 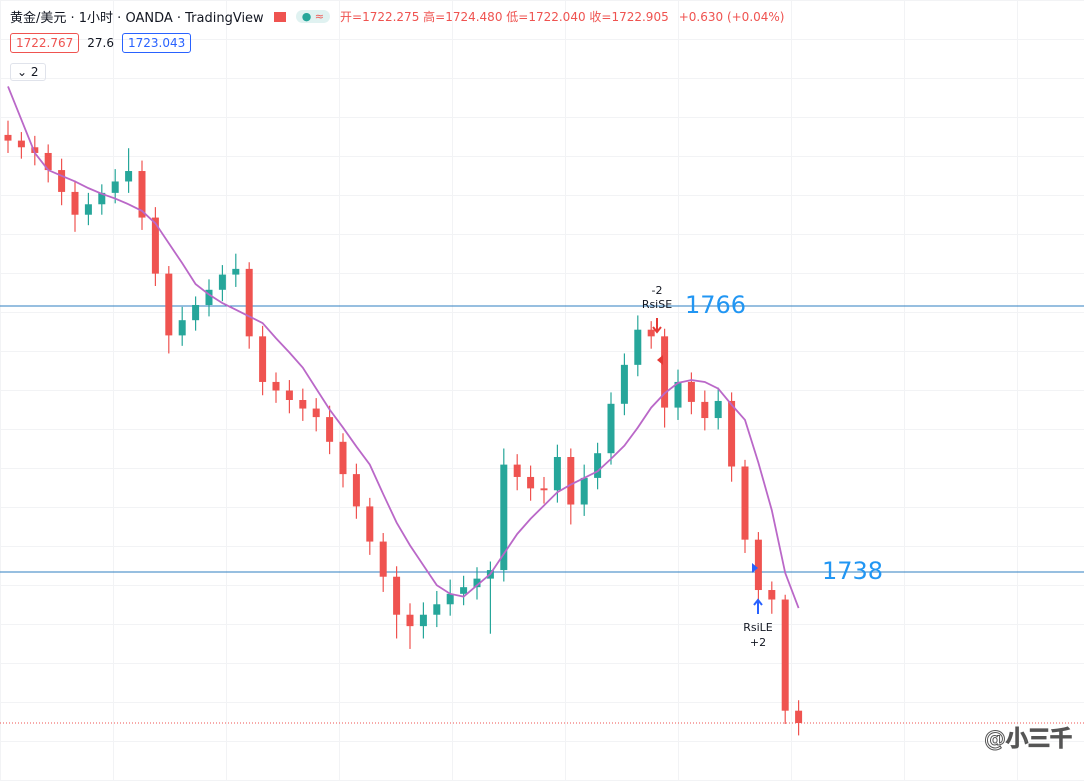 What do you see at coordinates (657, 326) in the screenshot?
I see `sell-arrow` at bounding box center [657, 326].